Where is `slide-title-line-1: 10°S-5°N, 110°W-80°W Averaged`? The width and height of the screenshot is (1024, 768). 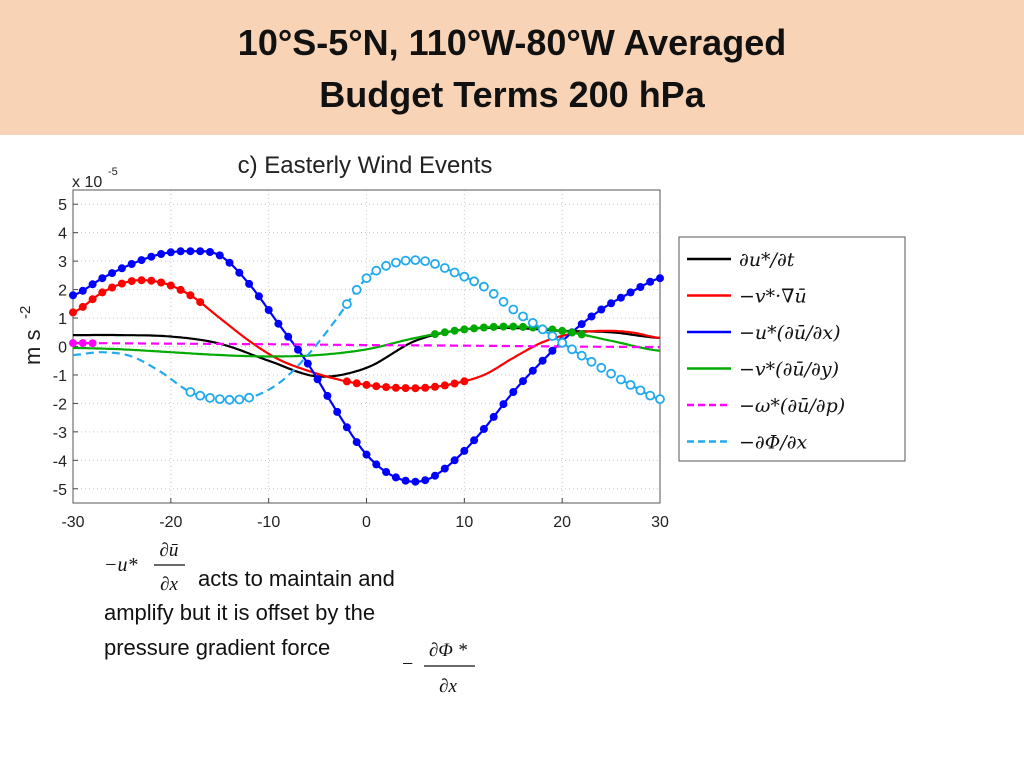 slide-title-line-1: 10°S-5°N, 110°W-80°W Averaged is located at coordinates (512, 42).